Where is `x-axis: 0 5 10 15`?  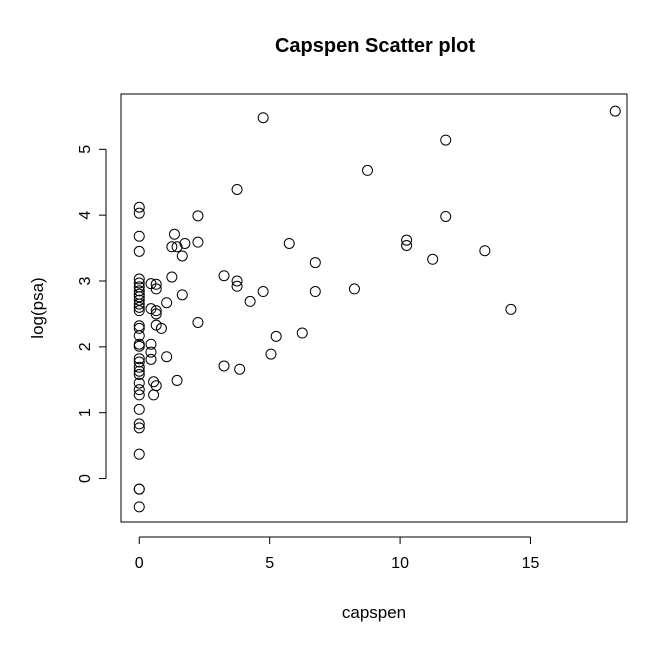
x-axis: 0 5 10 15 is located at coordinates (337, 554).